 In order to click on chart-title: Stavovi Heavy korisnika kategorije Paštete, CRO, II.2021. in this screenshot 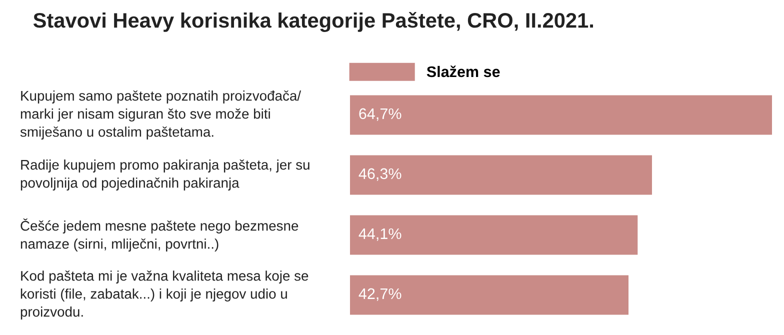, I will do `click(313, 22)`.